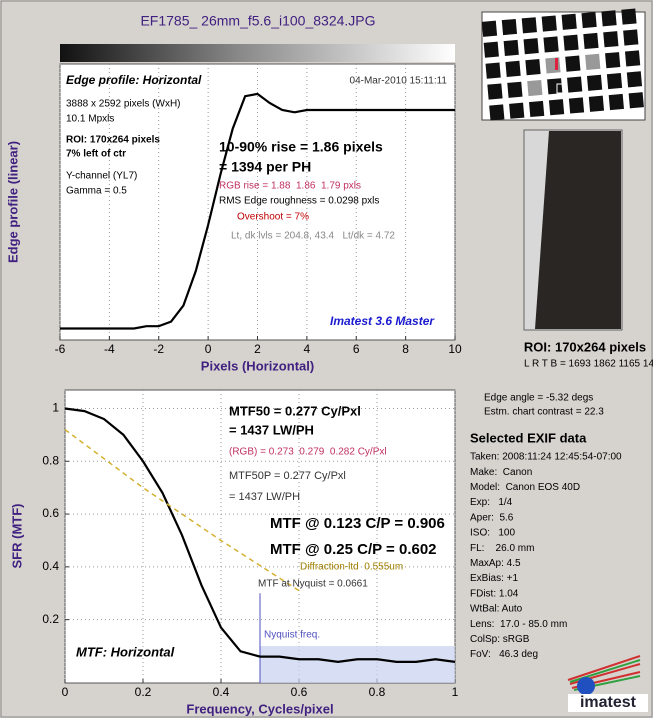 Image resolution: width=653 pixels, height=718 pixels. I want to click on annotation: MTF: Horizontal, so click(125, 651).